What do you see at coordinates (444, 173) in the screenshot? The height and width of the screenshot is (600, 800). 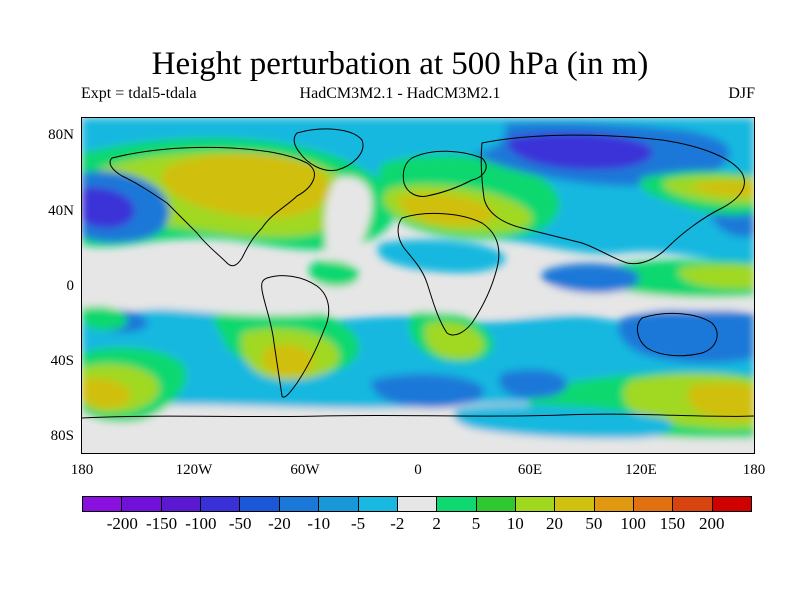 I see `europe-coast` at bounding box center [444, 173].